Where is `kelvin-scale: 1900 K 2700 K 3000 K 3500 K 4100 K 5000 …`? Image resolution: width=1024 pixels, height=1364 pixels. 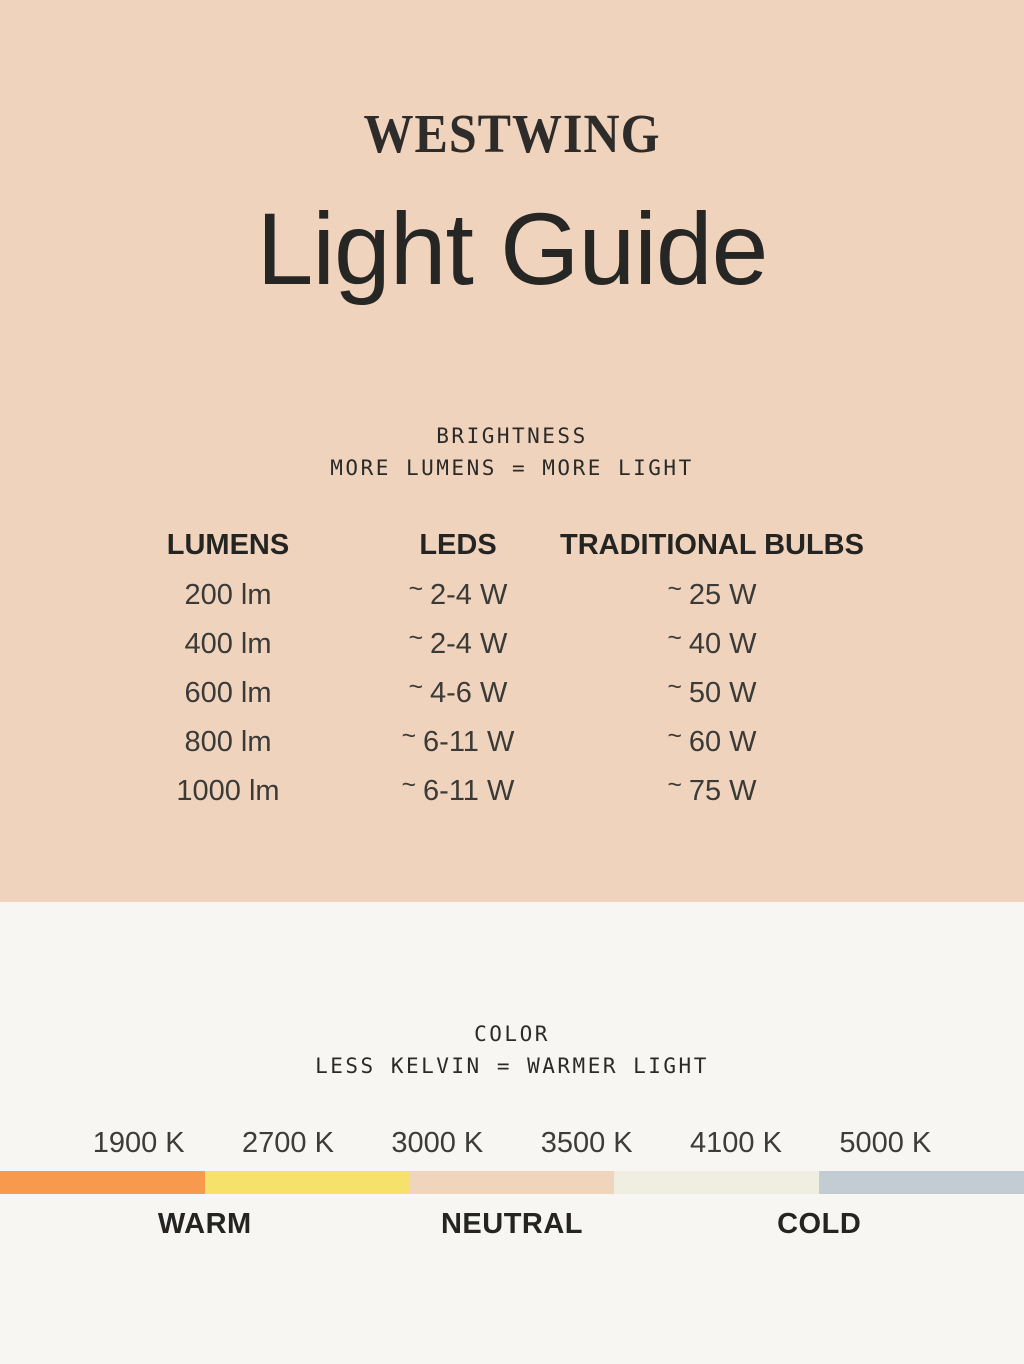 kelvin-scale: 1900 K 2700 K 3000 K 3500 K 4100 K 5000 … is located at coordinates (512, 1143).